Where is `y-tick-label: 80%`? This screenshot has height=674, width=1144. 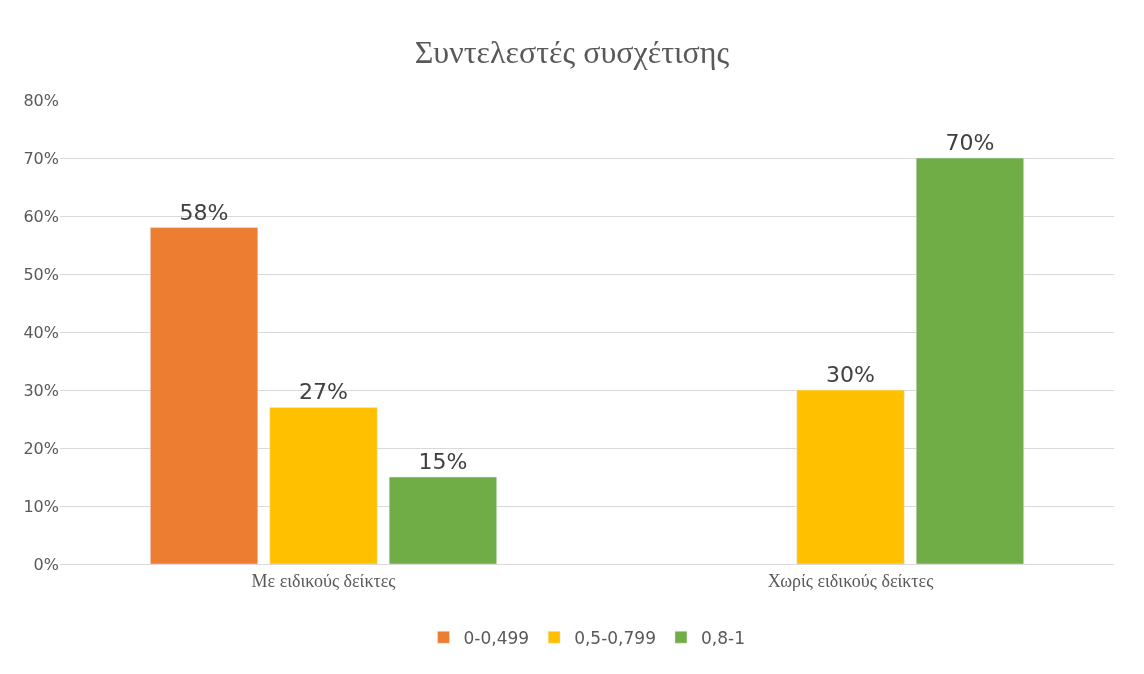 y-tick-label: 80% is located at coordinates (41, 100).